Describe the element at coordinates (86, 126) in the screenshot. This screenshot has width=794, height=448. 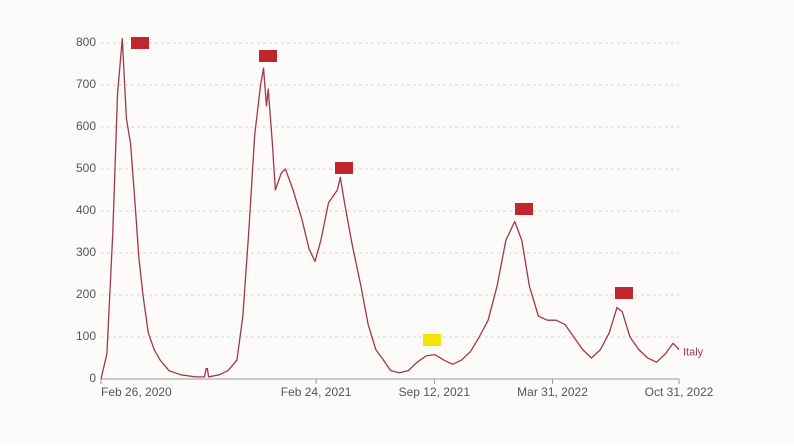
I see `y-tick-label: 600` at that location.